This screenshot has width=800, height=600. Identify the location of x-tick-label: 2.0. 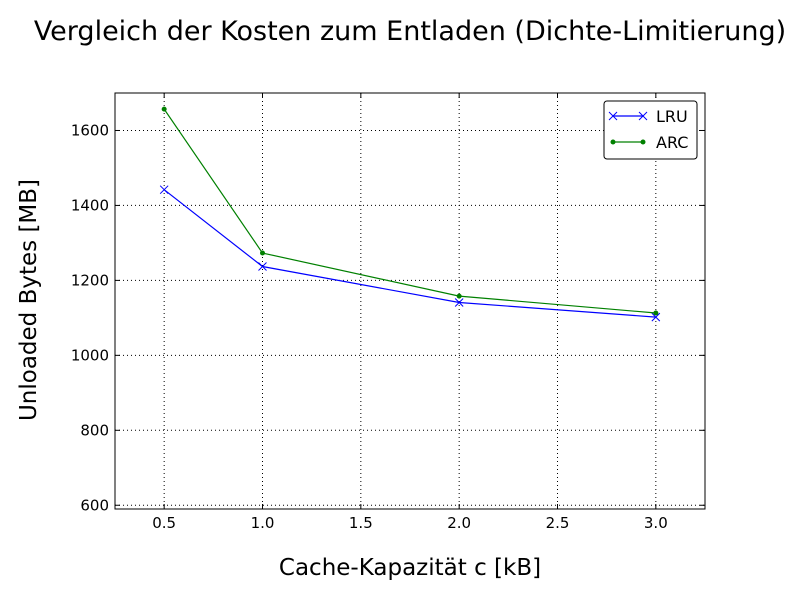
(459, 523).